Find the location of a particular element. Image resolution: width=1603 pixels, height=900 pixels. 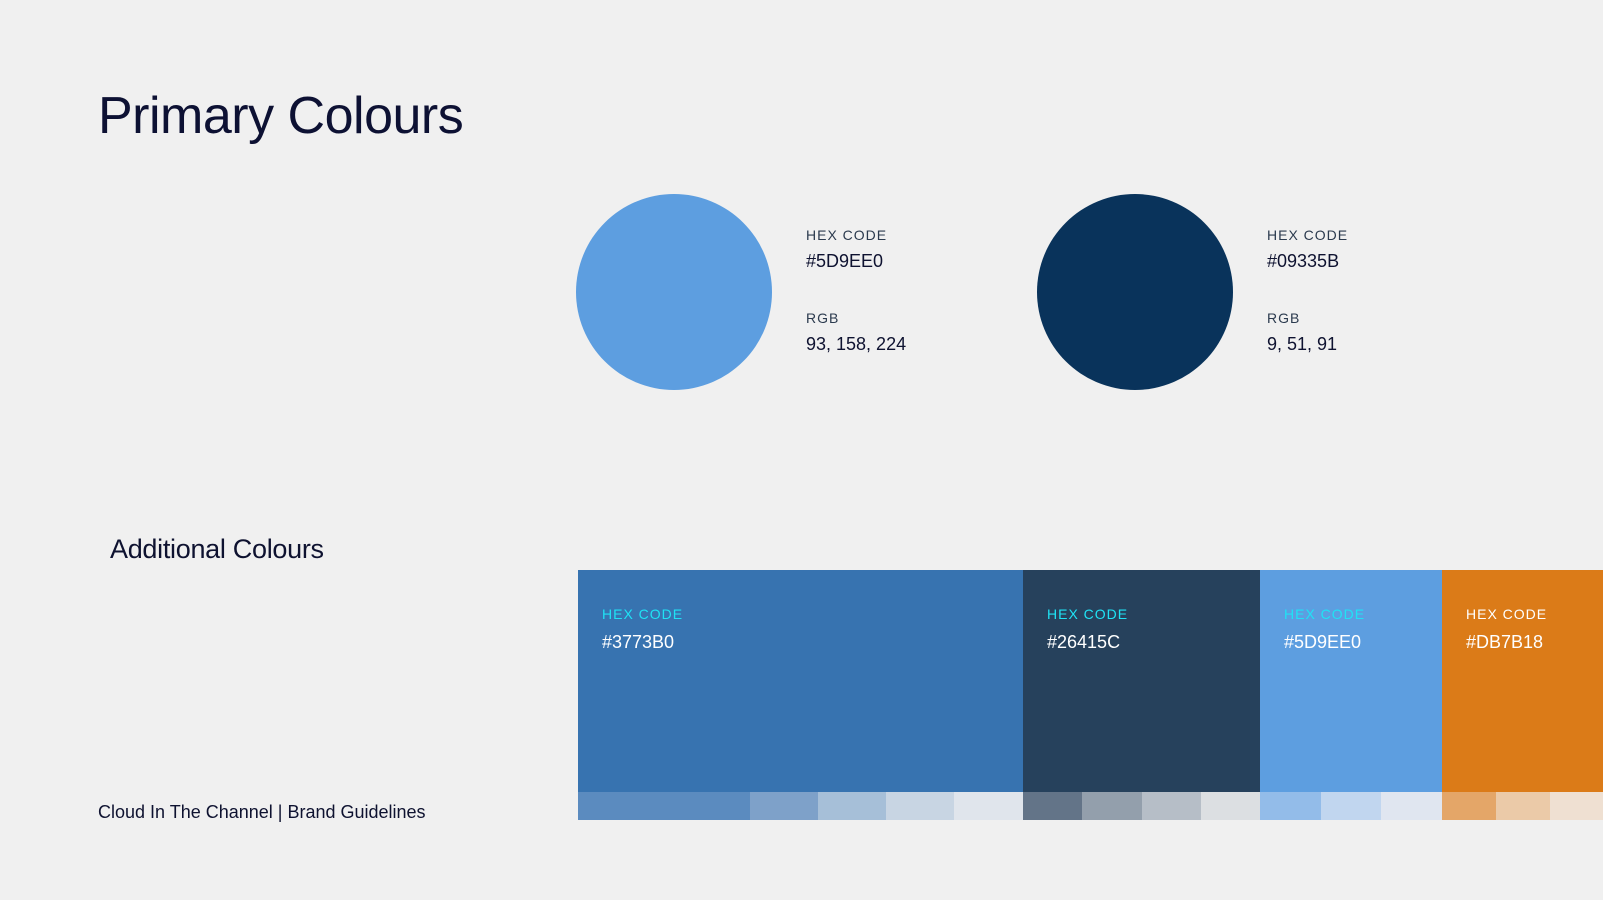

palette-block-main: HEX CODE #26415C is located at coordinates (1141, 681).